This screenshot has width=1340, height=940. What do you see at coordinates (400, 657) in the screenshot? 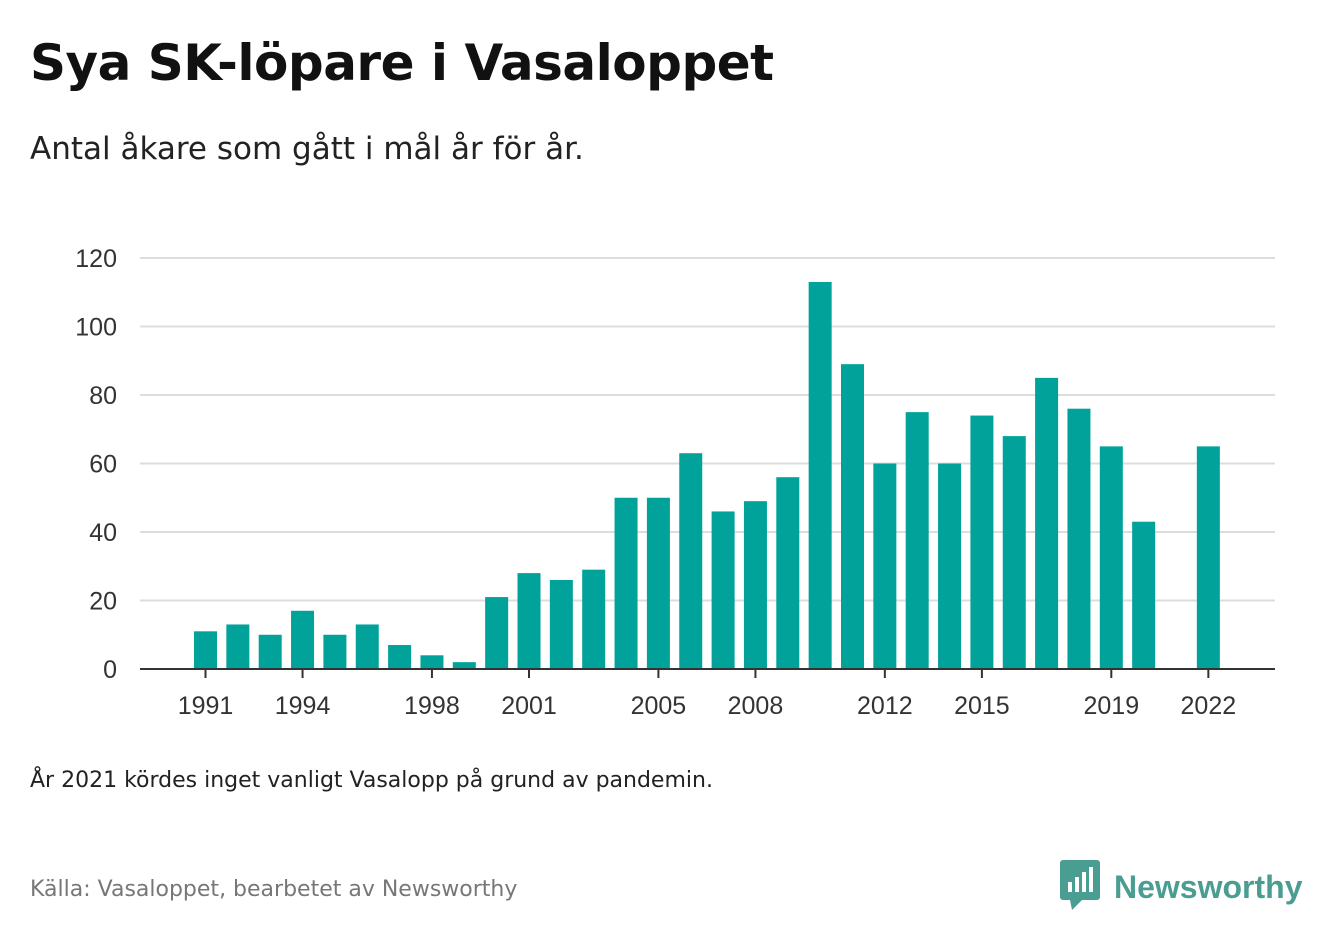
I see `bar-1997` at bounding box center [400, 657].